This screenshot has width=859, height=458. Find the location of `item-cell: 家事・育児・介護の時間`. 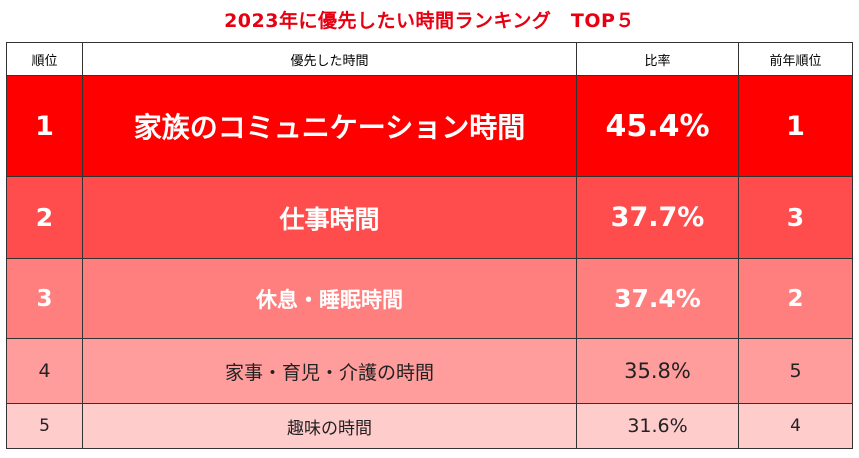

item-cell: 家事・育児・介護の時間 is located at coordinates (329, 371).